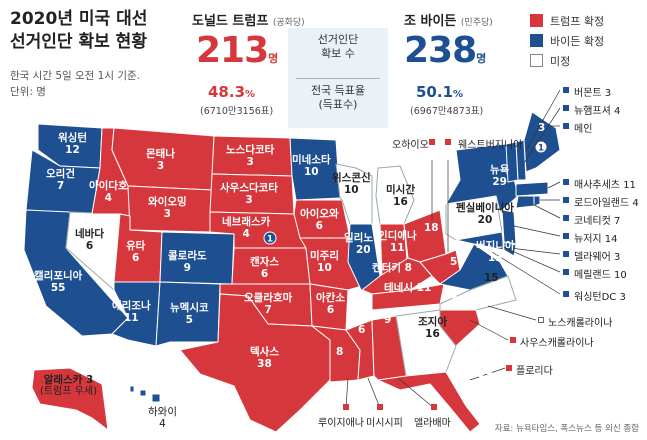 This screenshot has width=647, height=440. Describe the element at coordinates (410, 145) in the screenshot. I see `callout-ohio: 오하이오` at that location.